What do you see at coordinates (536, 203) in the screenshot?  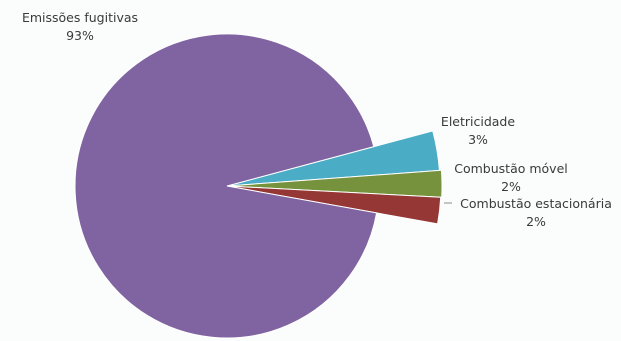 I see `slice-label-3-name: Combustão estacionária` at bounding box center [536, 203].